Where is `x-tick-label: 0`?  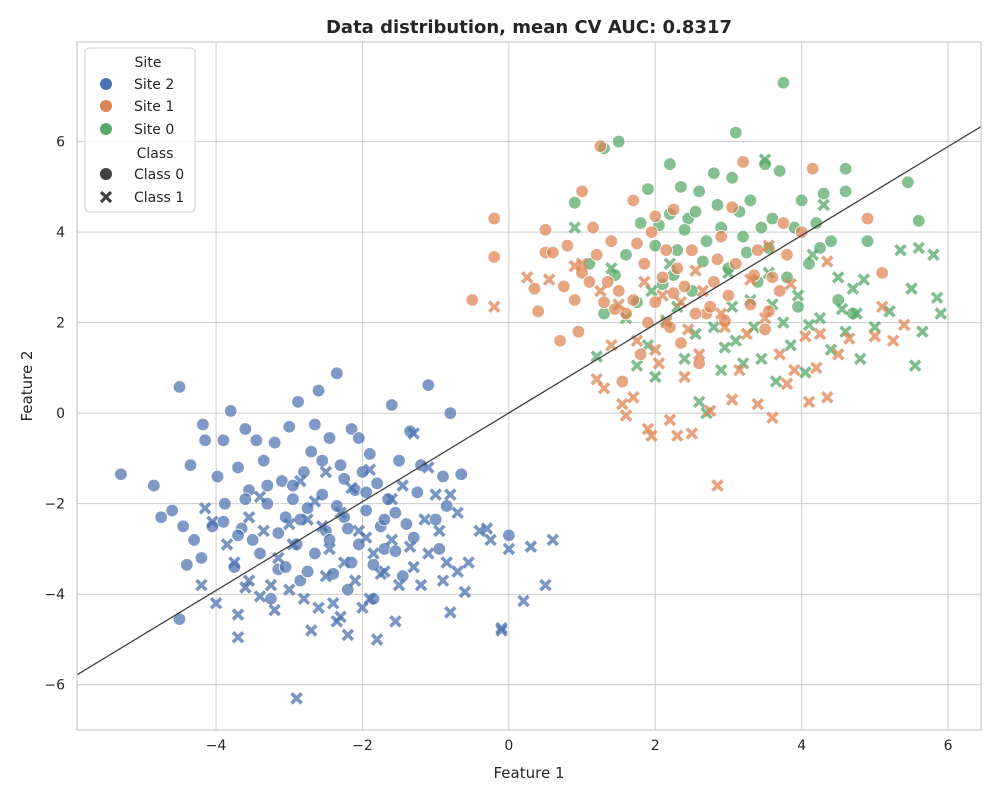
x-tick-label: 0 is located at coordinates (508, 746).